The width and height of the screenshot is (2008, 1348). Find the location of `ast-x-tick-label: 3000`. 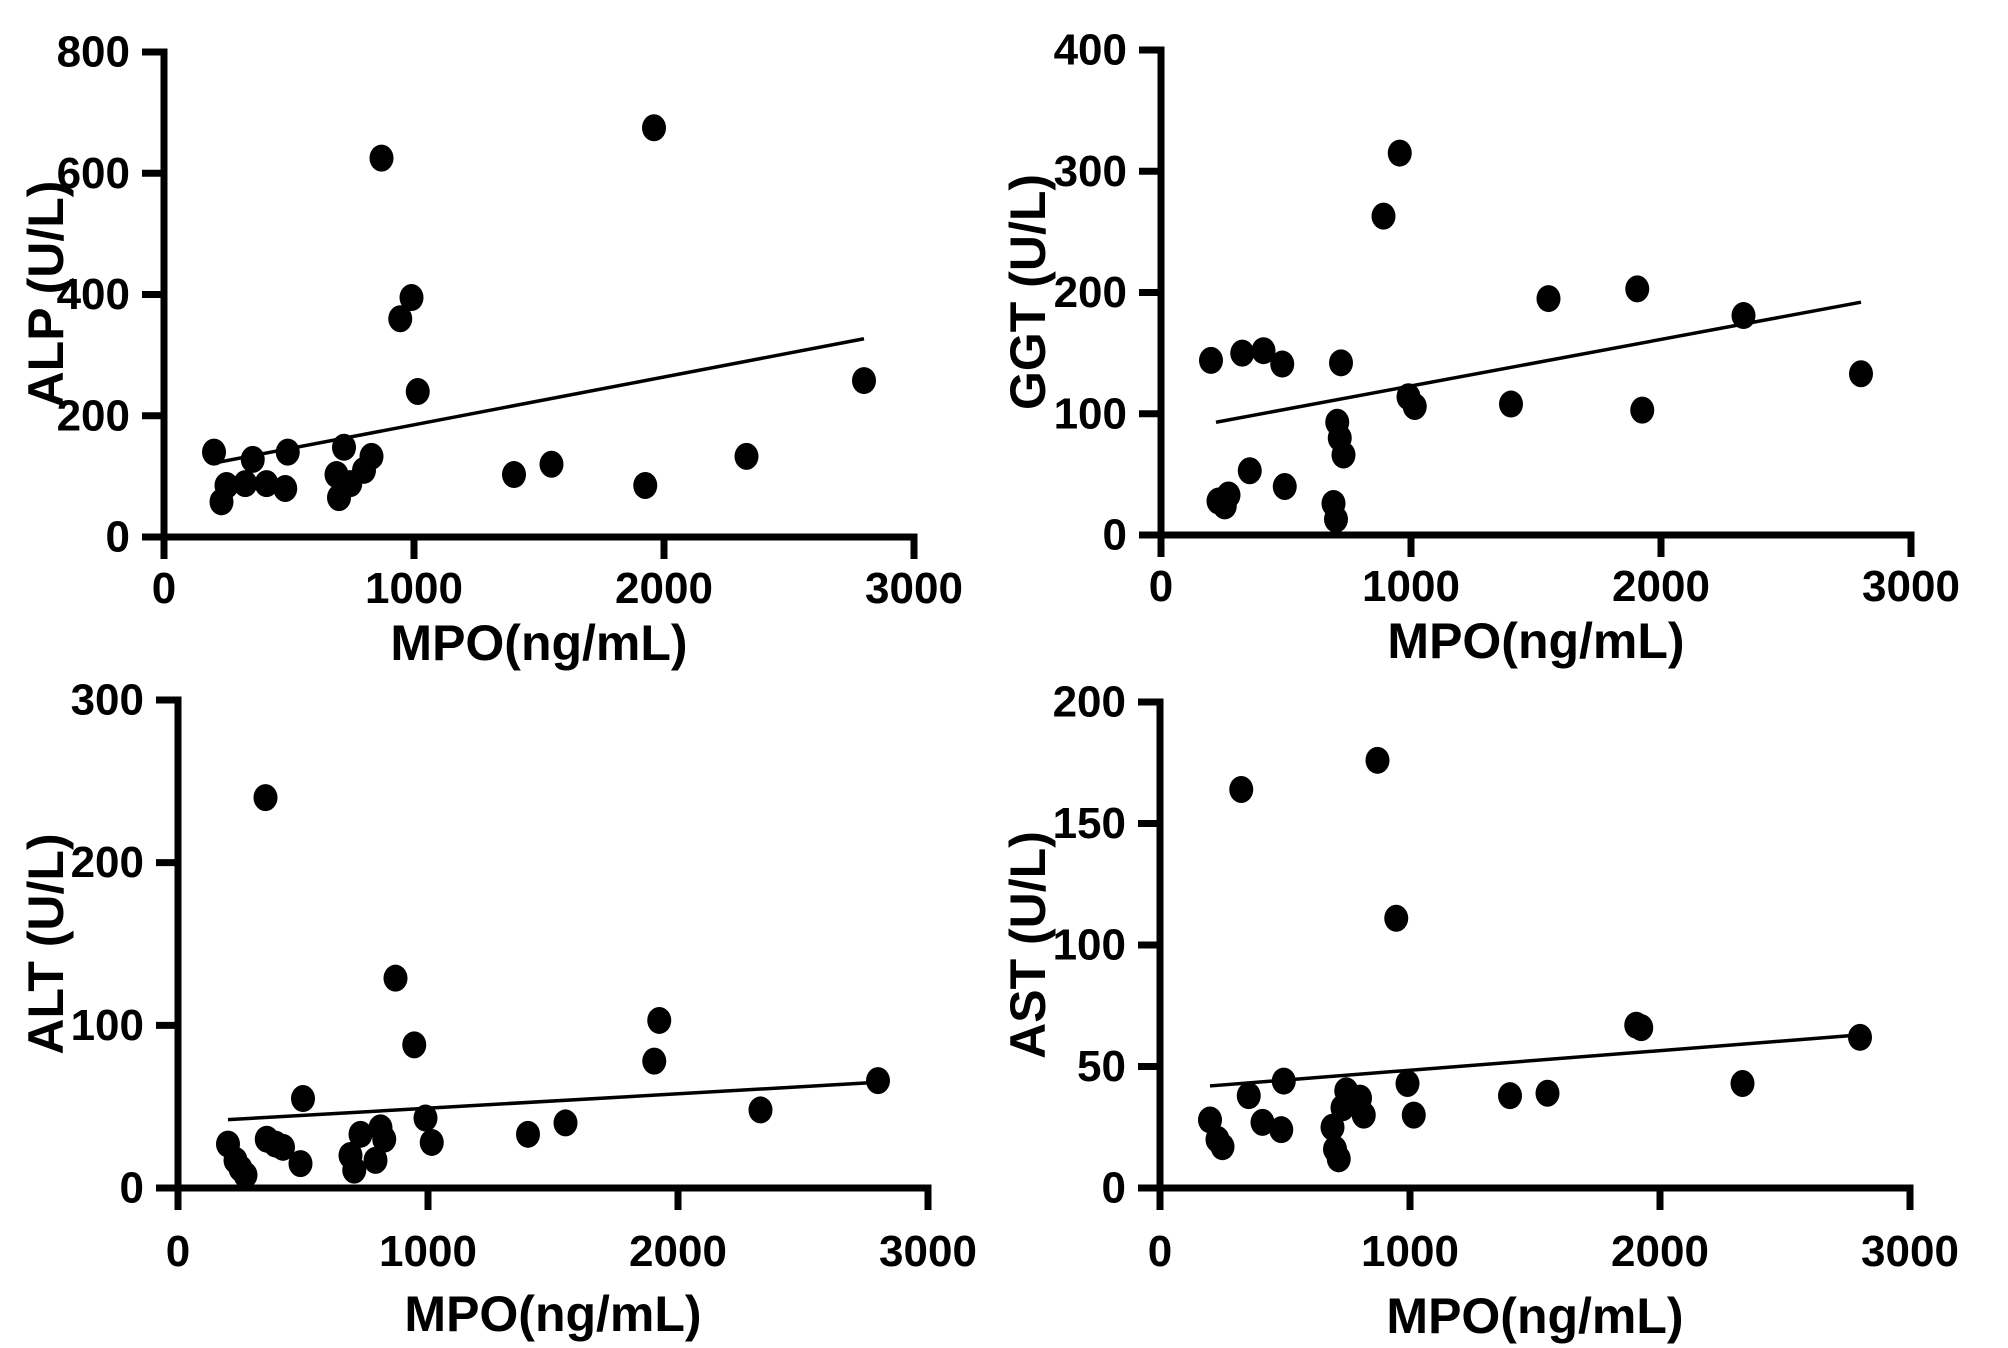

ast-x-tick-label: 3000 is located at coordinates (1910, 1251).